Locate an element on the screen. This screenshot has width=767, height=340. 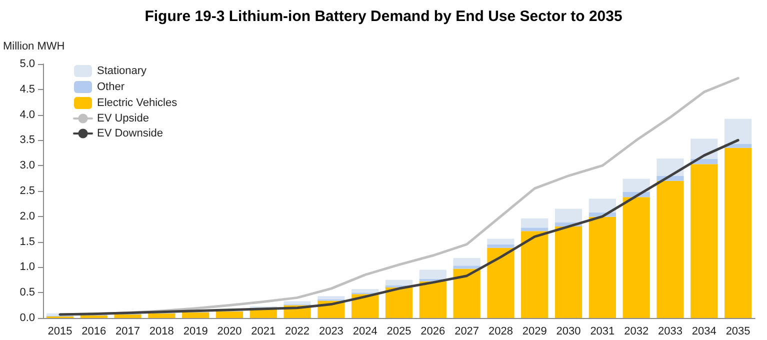
x-tick-label: 2025 is located at coordinates (399, 332).